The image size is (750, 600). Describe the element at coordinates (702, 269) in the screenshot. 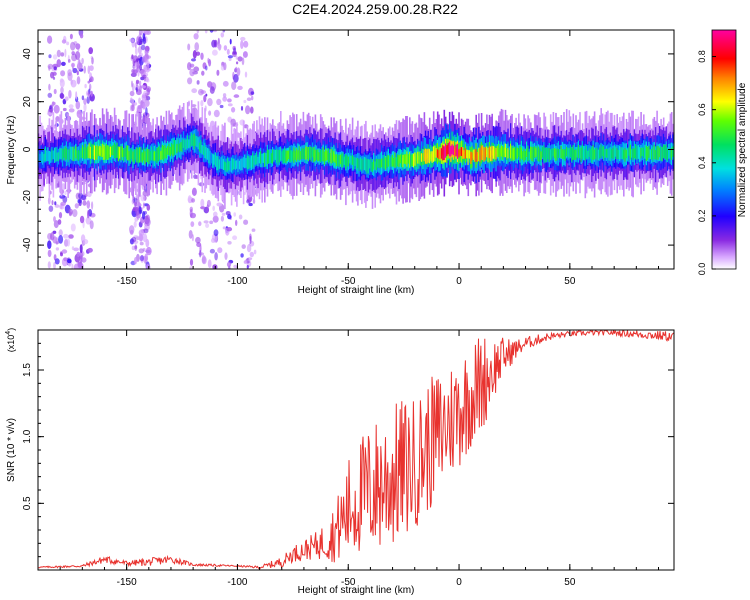

I see `colorbar-tick-label: 0.0` at that location.